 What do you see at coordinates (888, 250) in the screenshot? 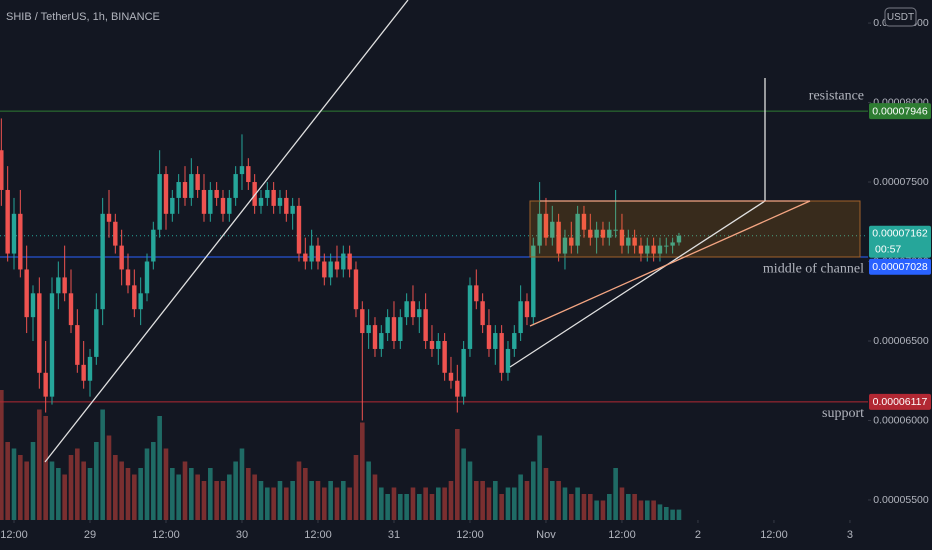
I see `countdown: 00:57` at bounding box center [888, 250].